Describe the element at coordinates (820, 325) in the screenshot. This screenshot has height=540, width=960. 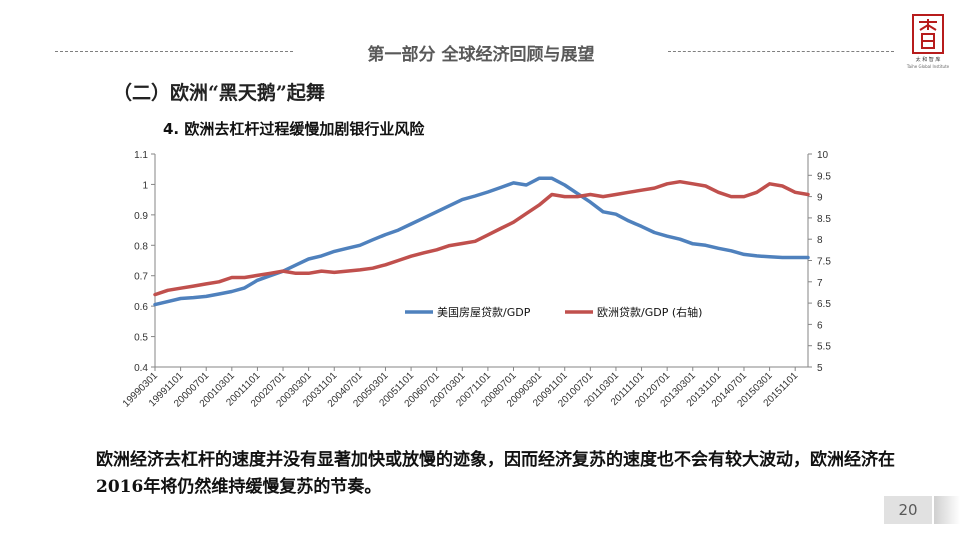
I see `y-right-tick-label: 6` at that location.